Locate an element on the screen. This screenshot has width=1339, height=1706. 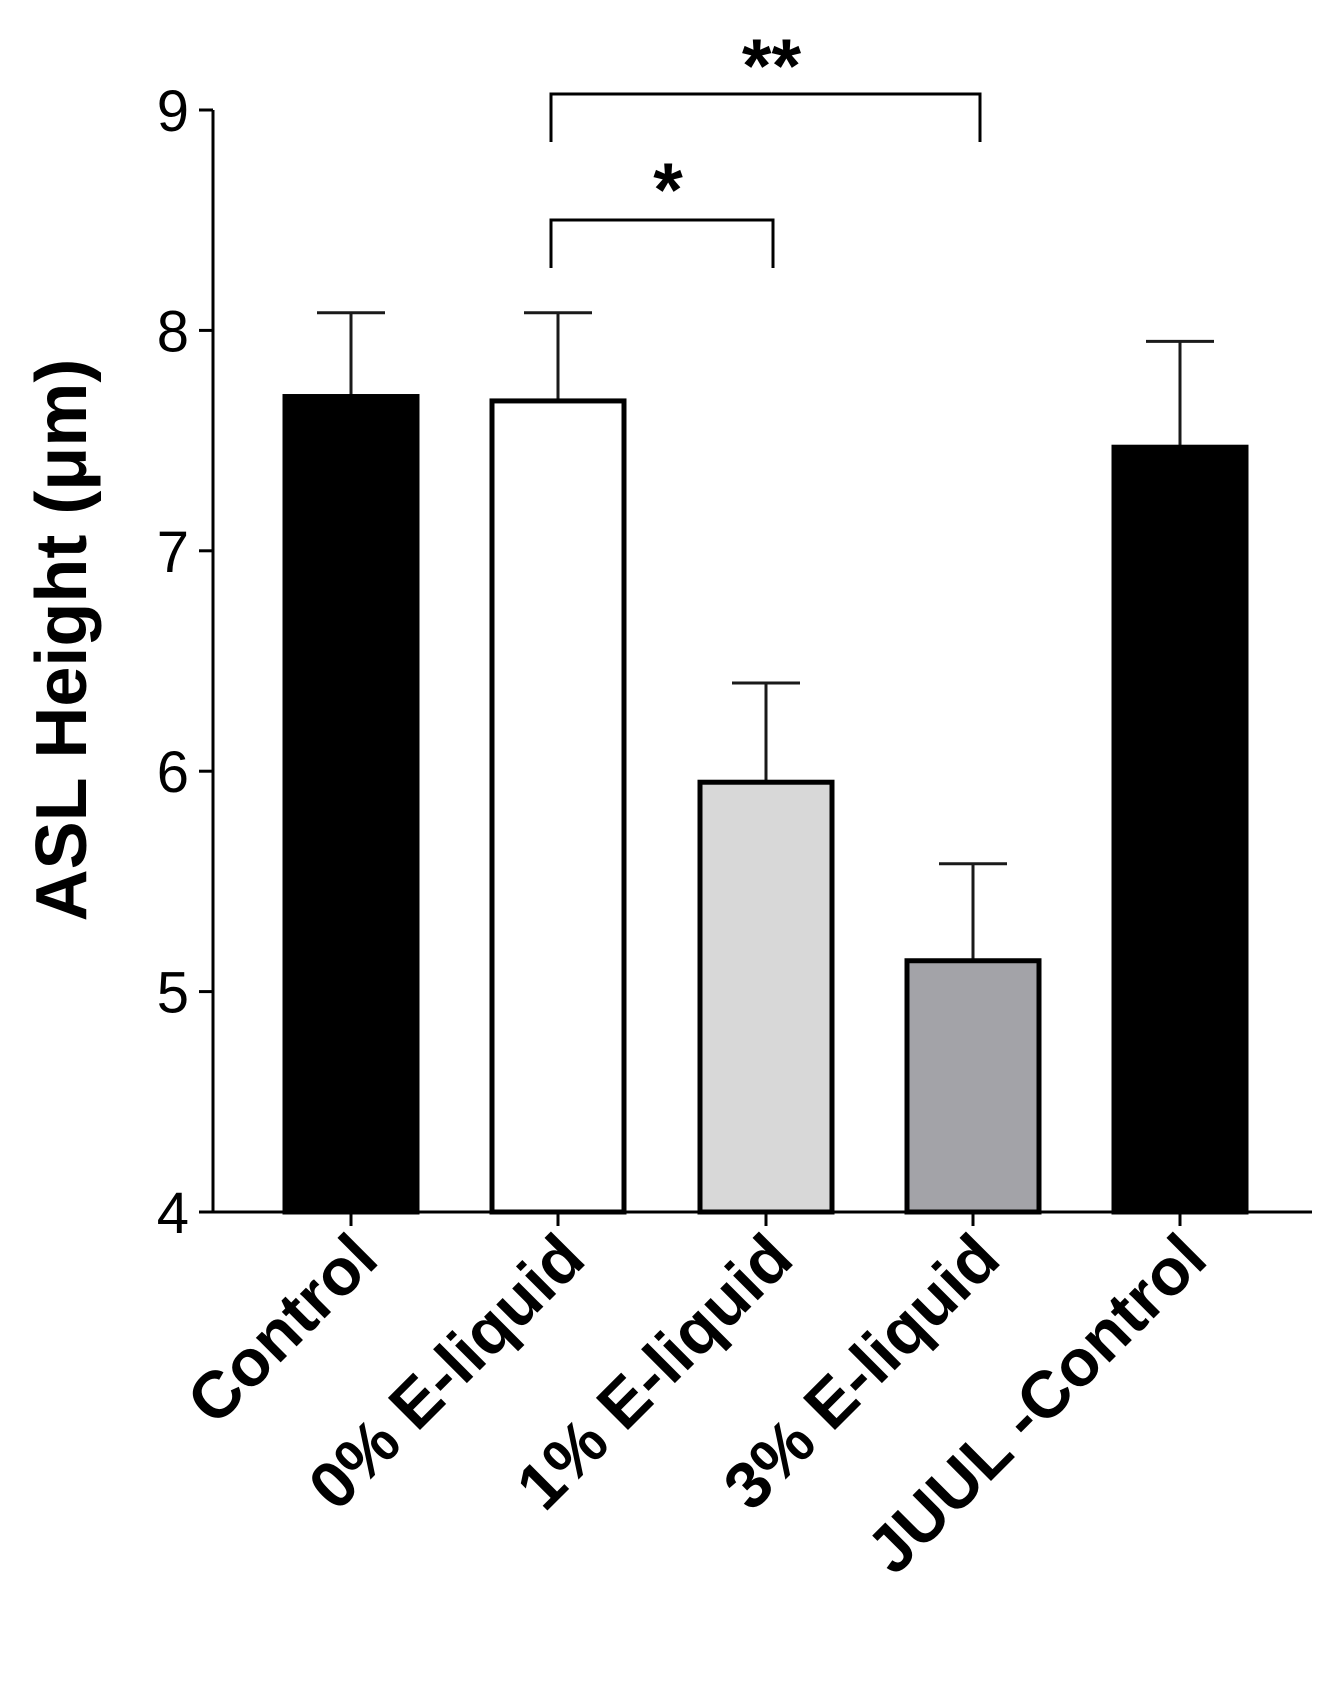
significance-bracket: * is located at coordinates (662, 208).